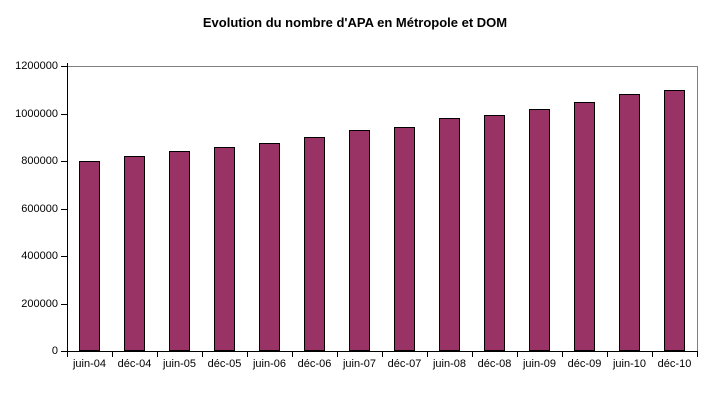  I want to click on y-axis-label: 0, so click(54, 351).